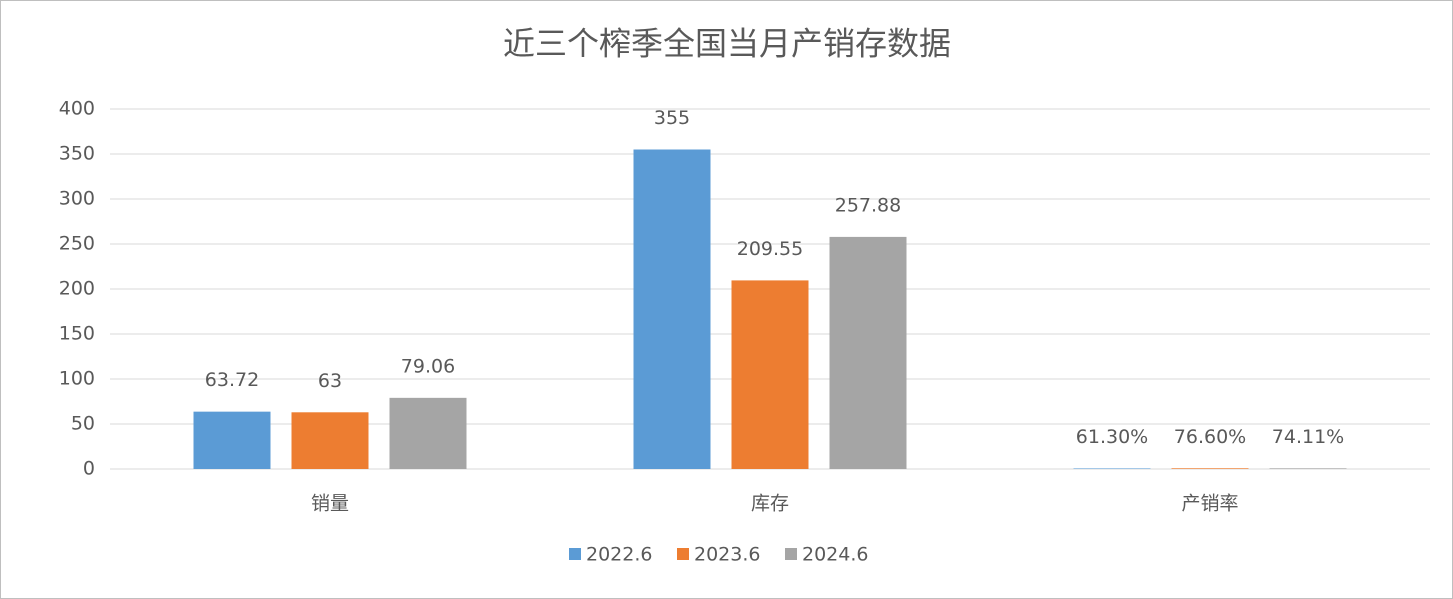  I want to click on value-label: 79.06, so click(428, 366).